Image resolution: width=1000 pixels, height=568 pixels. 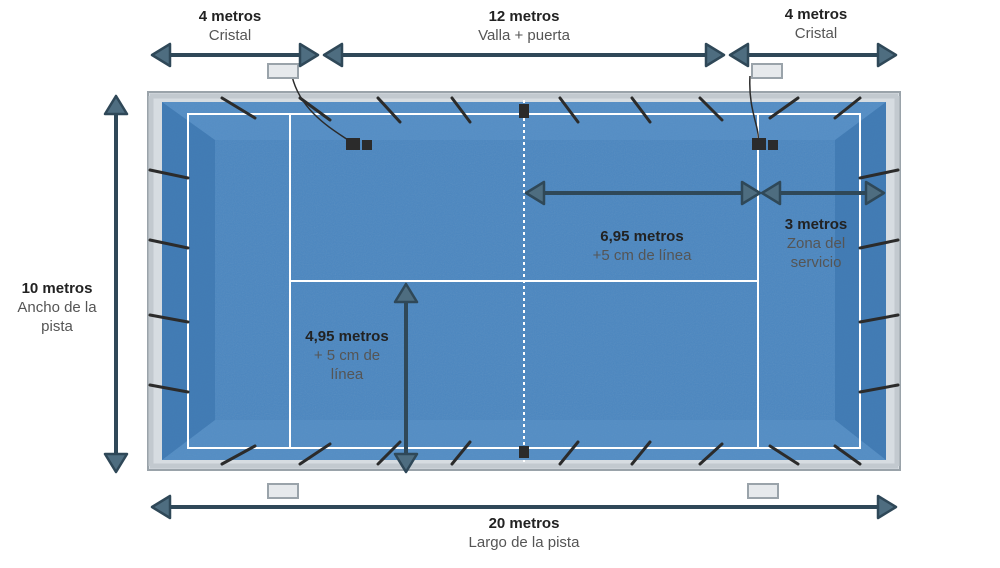 What do you see at coordinates (525, 108) in the screenshot?
I see `light-cables` at bounding box center [525, 108].